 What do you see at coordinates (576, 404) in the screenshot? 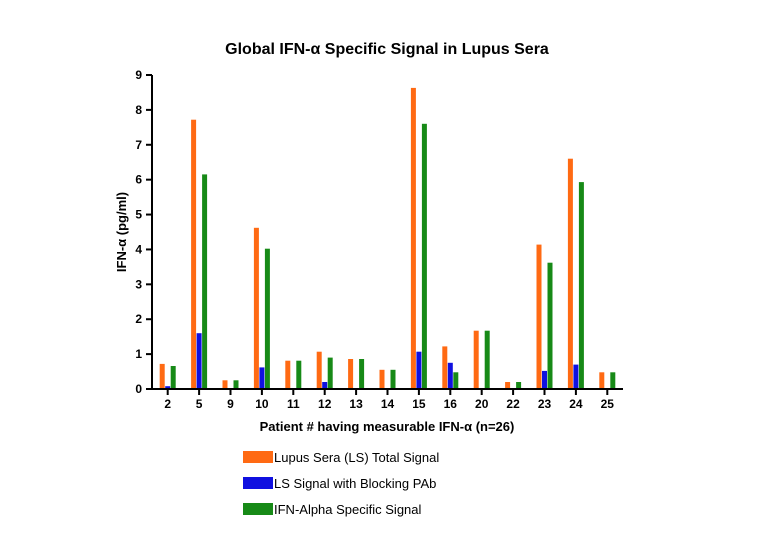
I see `x-tick-label-24: 24` at bounding box center [576, 404].